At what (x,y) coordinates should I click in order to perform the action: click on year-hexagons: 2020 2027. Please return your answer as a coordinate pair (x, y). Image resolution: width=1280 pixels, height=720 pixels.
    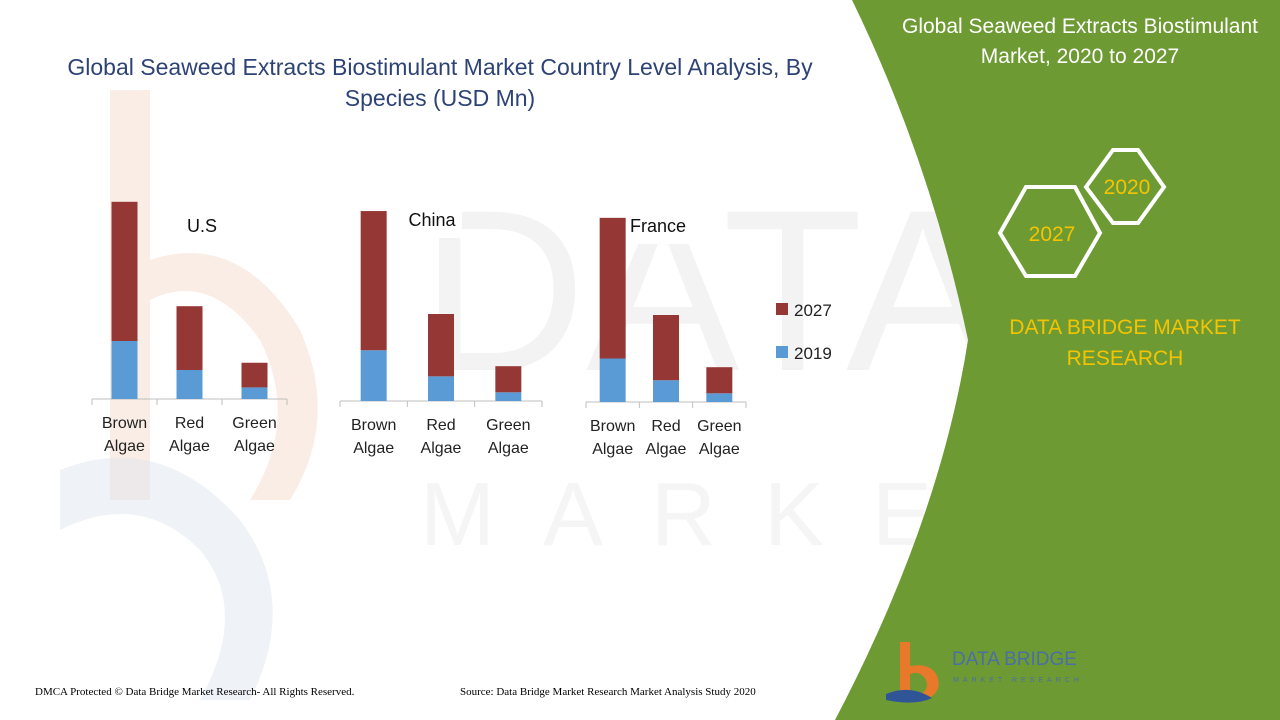
    Looking at the image, I should click on (1082, 213).